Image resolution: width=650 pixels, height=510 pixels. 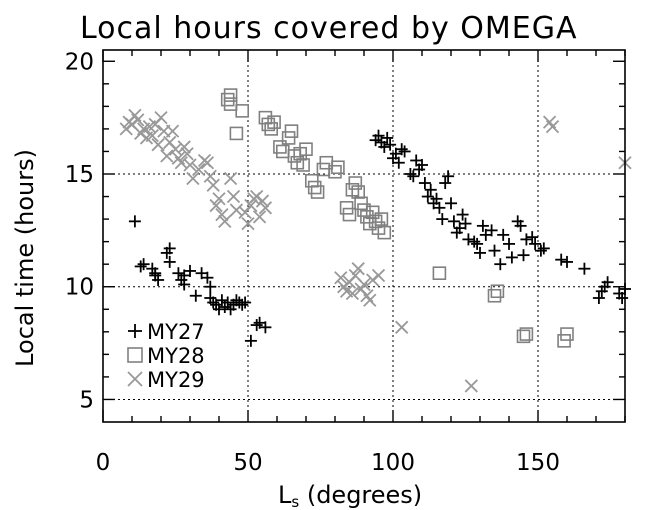 I want to click on y-tick-labels: 5 10 15 20, so click(x=79, y=231).